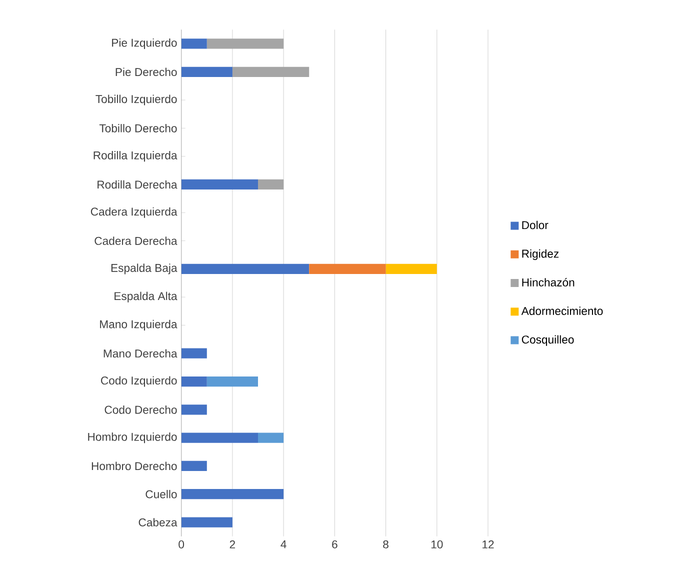 The width and height of the screenshot is (678, 579). Describe the element at coordinates (140, 410) in the screenshot. I see `y-tick-label: Codo Derecho` at that location.